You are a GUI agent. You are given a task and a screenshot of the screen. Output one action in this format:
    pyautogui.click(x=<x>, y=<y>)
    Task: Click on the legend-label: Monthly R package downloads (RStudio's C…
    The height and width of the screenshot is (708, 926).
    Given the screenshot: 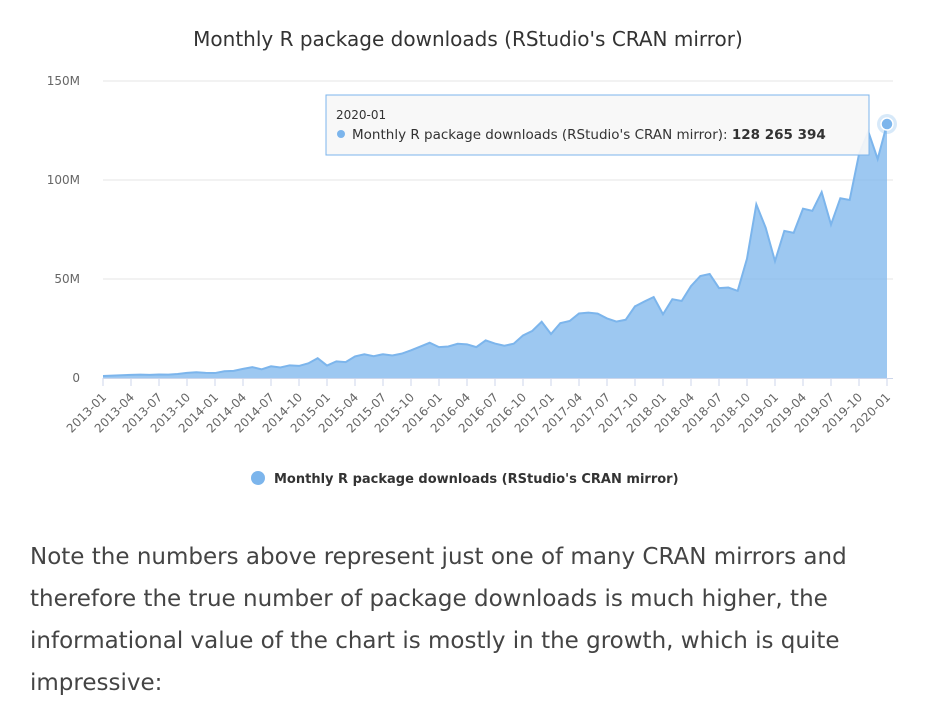 What is the action you would take?
    pyautogui.click(x=476, y=479)
    